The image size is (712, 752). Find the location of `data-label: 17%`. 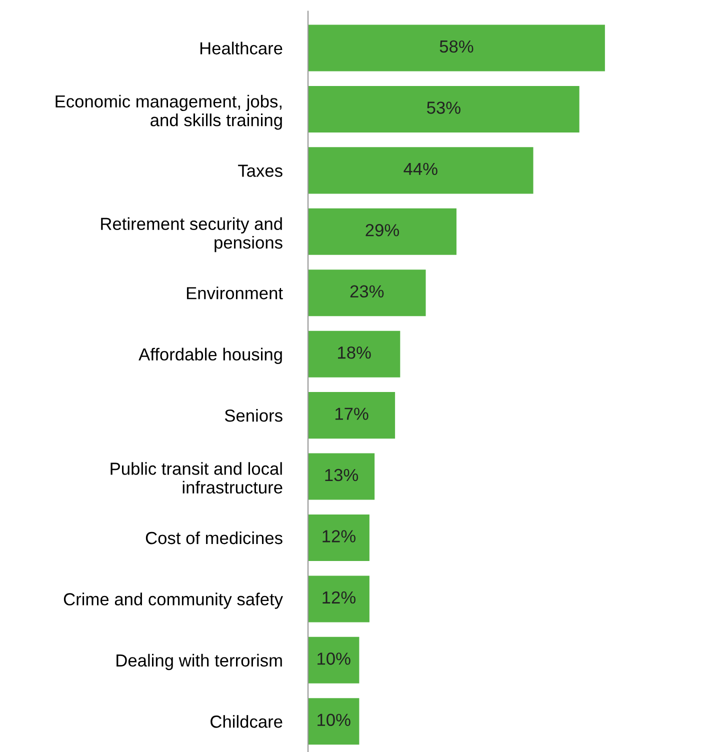

data-label: 17% is located at coordinates (351, 414).